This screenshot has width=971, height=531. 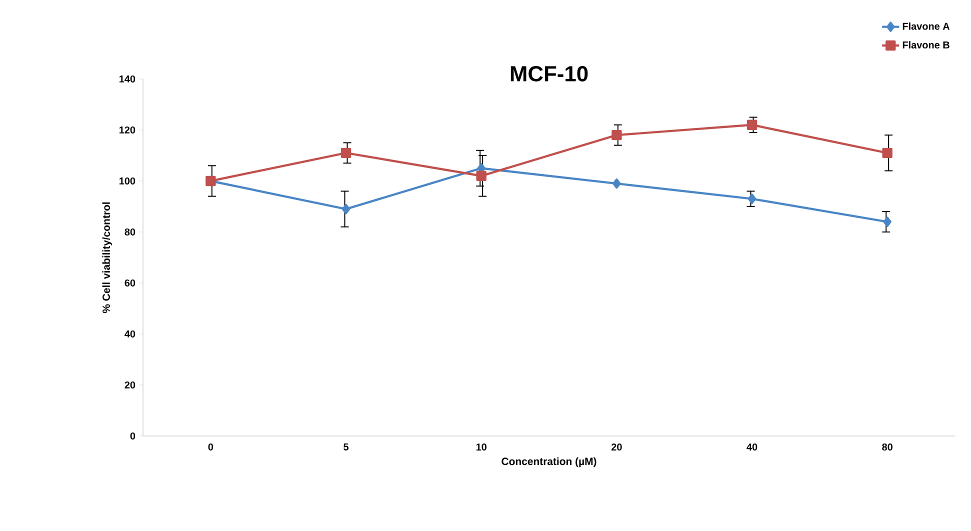 I want to click on y-tick-label: 60, so click(x=130, y=283).